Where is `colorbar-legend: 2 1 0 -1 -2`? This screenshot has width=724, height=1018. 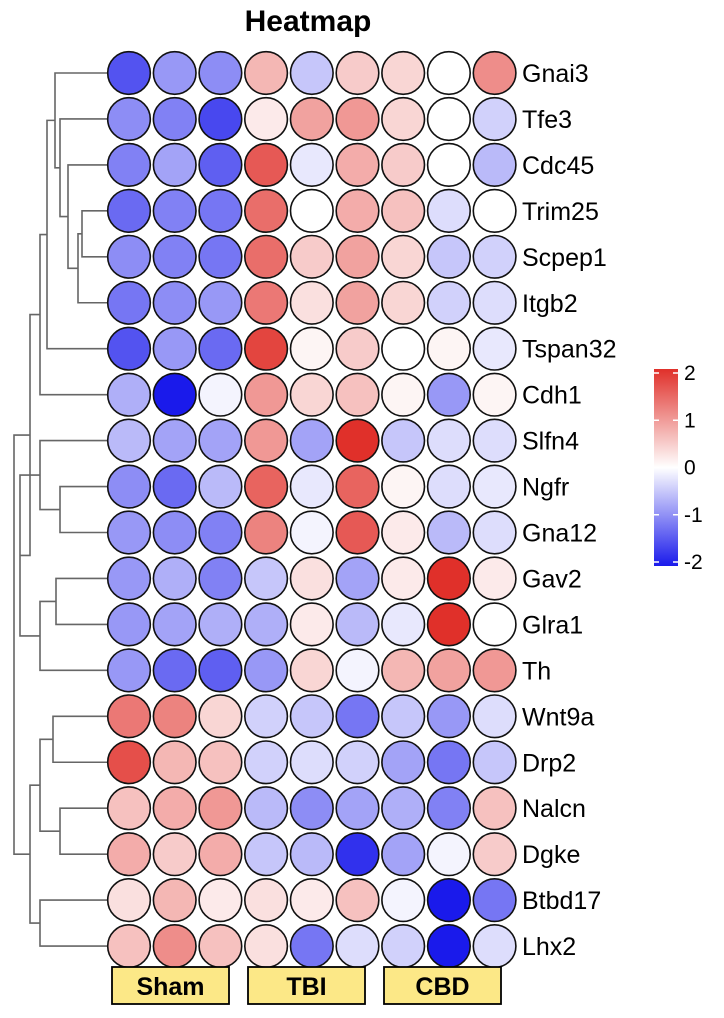 colorbar-legend: 2 1 0 -1 -2 is located at coordinates (678, 468).